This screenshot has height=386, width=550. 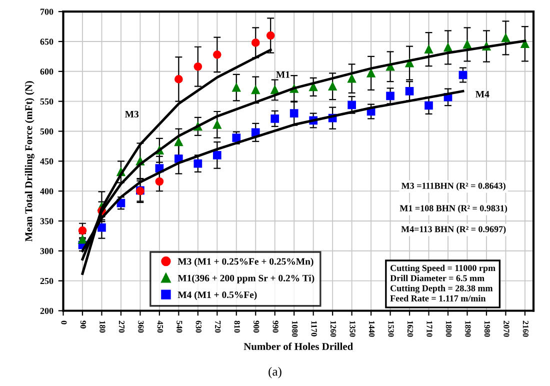 What do you see at coordinates (314, 328) in the screenshot?
I see `x-tick-label: 1170` at bounding box center [314, 328].